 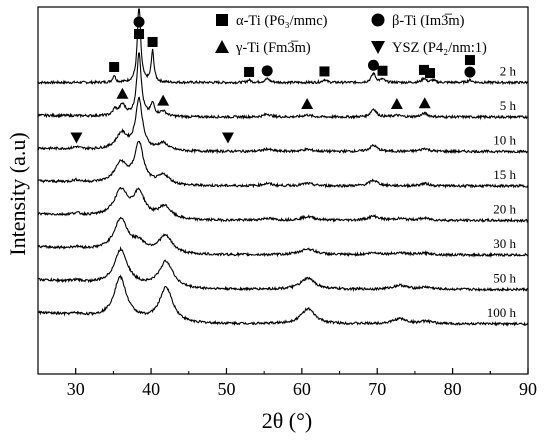 What do you see at coordinates (377, 389) in the screenshot?
I see `x-tick-label: 70` at bounding box center [377, 389].